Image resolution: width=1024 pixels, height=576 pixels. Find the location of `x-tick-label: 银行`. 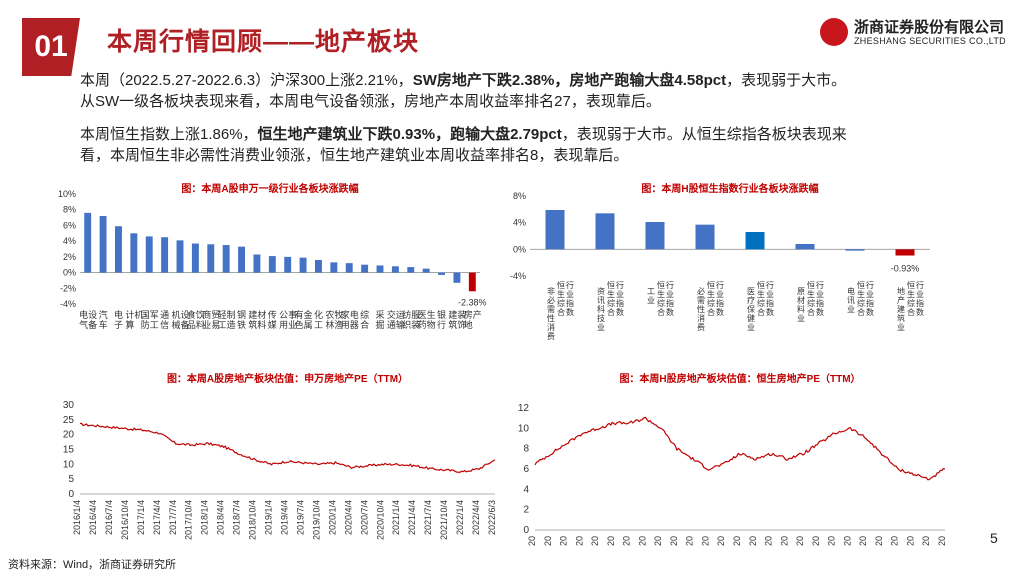

x-tick-label: 银行 is located at coordinates (441, 319).